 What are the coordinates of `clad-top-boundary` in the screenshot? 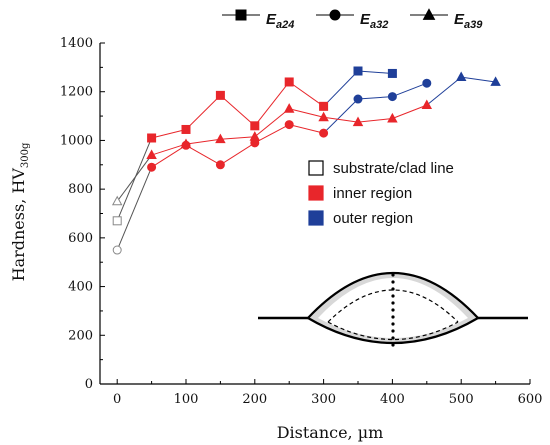 It's located at (393, 295).